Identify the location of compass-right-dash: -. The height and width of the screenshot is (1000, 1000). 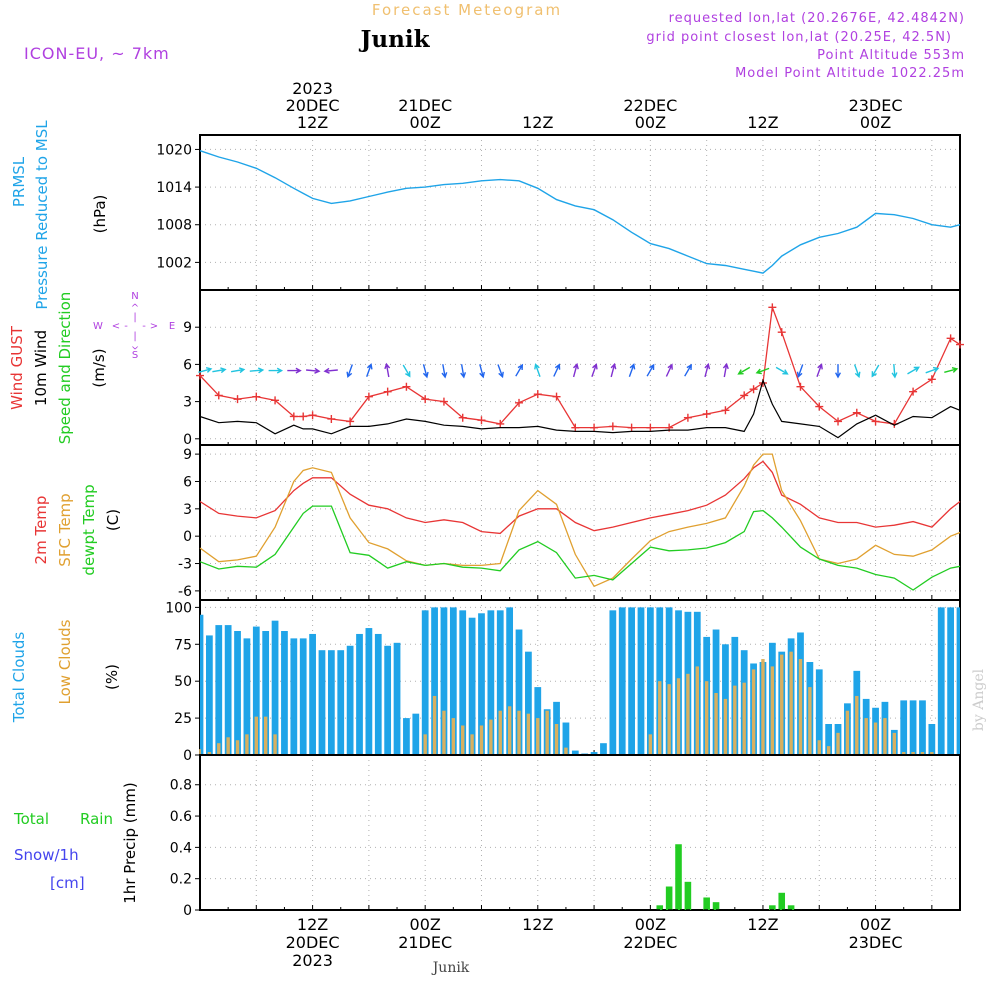
(144, 326).